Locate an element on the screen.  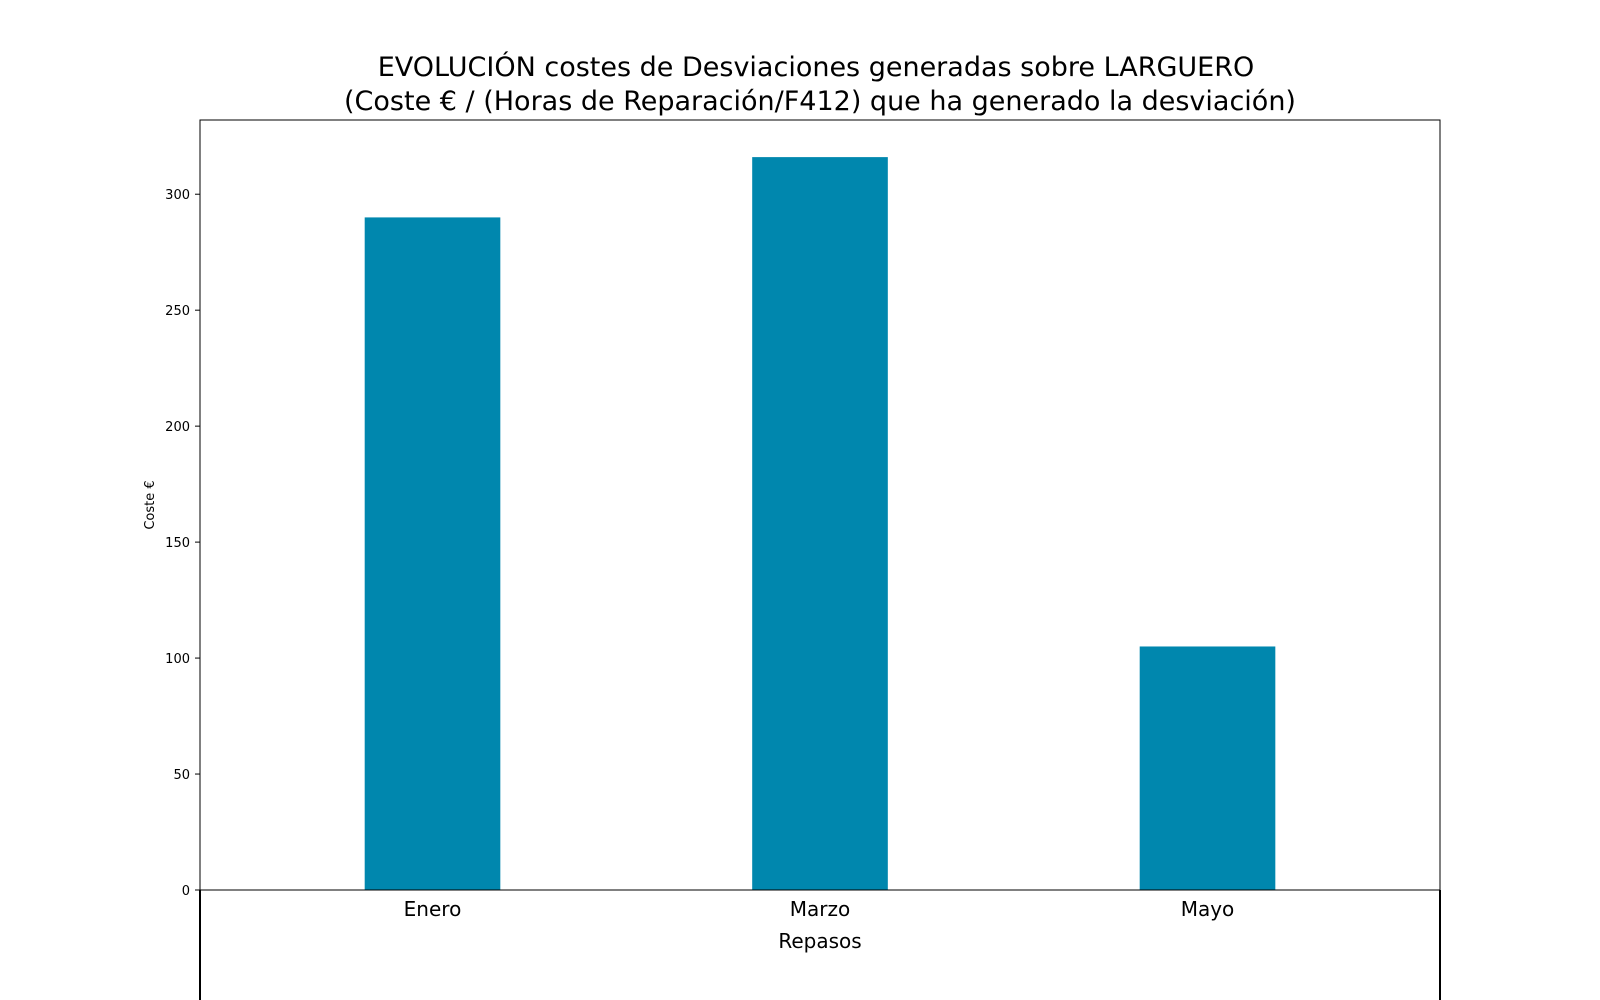
y-tick-label-50: 50 is located at coordinates (181, 775).